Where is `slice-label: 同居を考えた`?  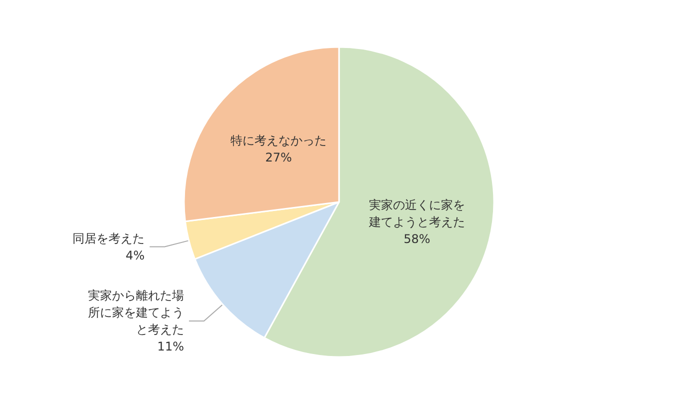 slice-label: 同居を考えた is located at coordinates (108, 238).